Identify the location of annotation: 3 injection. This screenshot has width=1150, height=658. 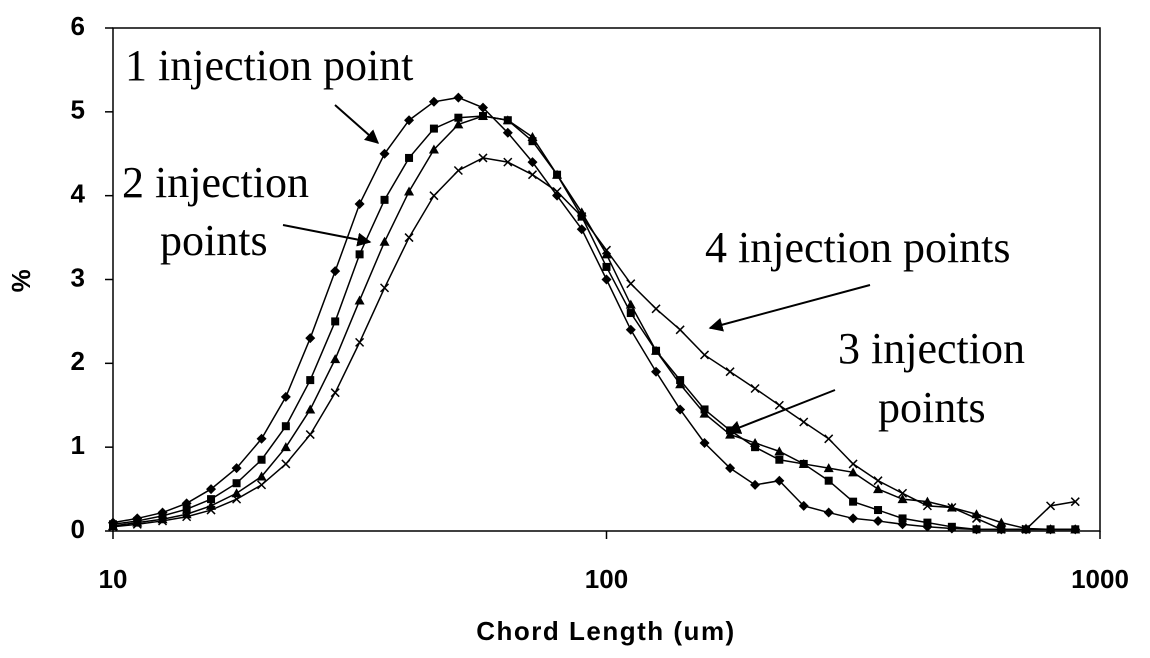
(931, 348).